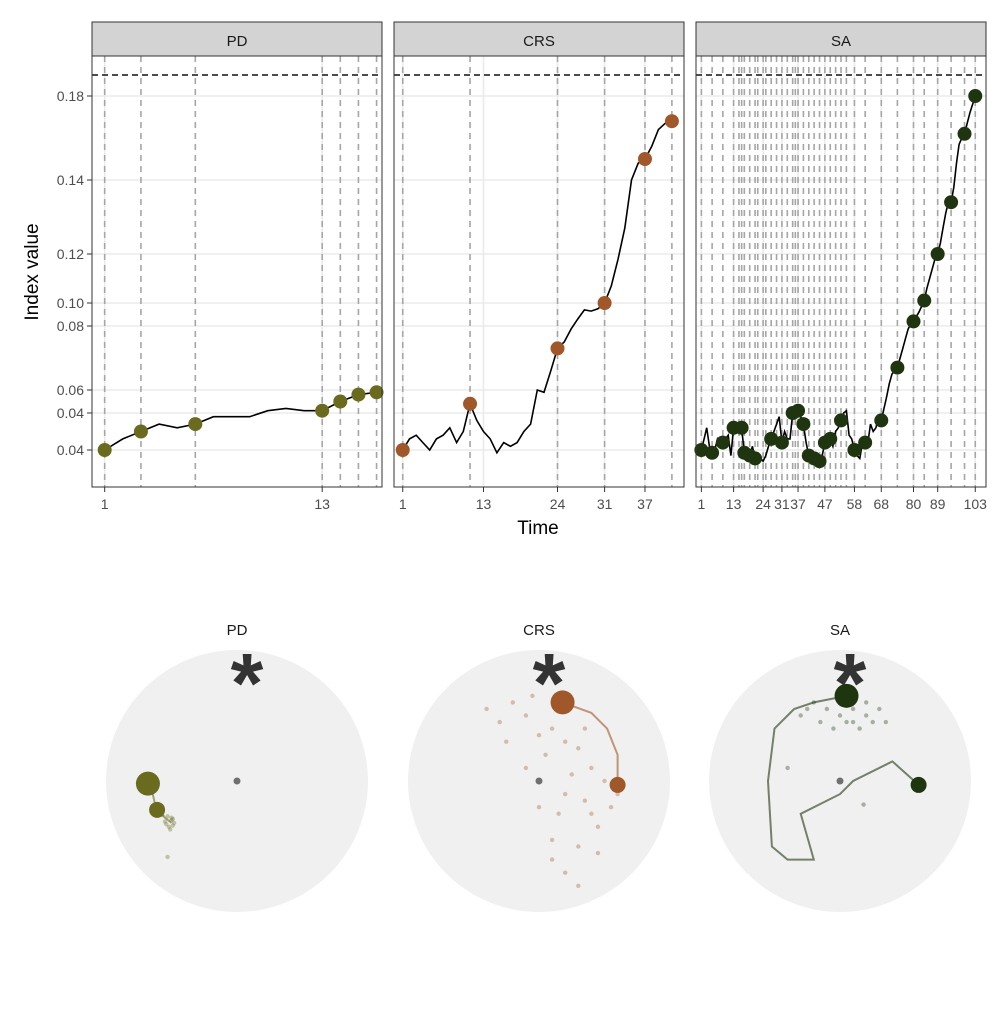  I want to click on target-marker: *, so click(247, 683).